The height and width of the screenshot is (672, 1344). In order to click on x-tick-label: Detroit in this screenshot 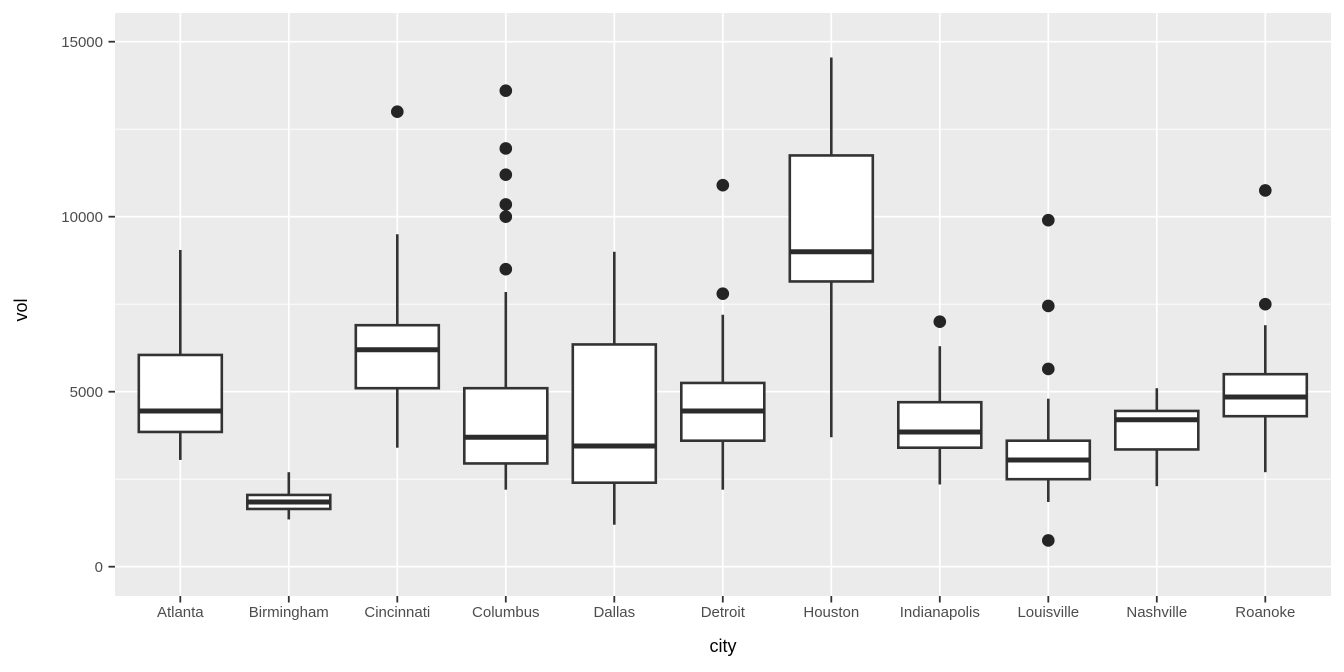, I will do `click(723, 612)`.